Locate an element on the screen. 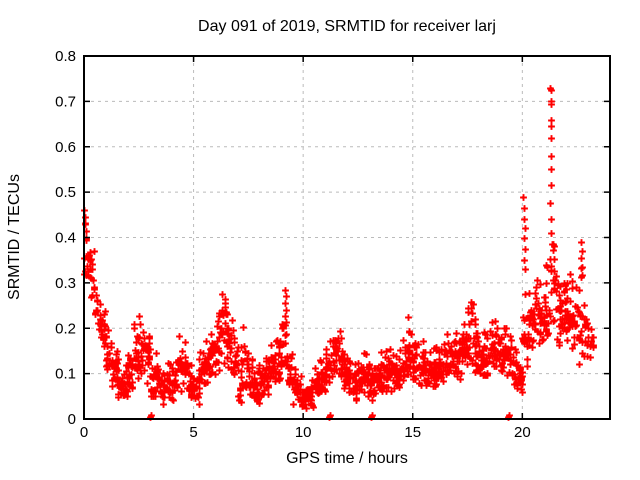 The width and height of the screenshot is (640, 480). x-tick-labels: 0 5 10 15 20 is located at coordinates (305, 432).